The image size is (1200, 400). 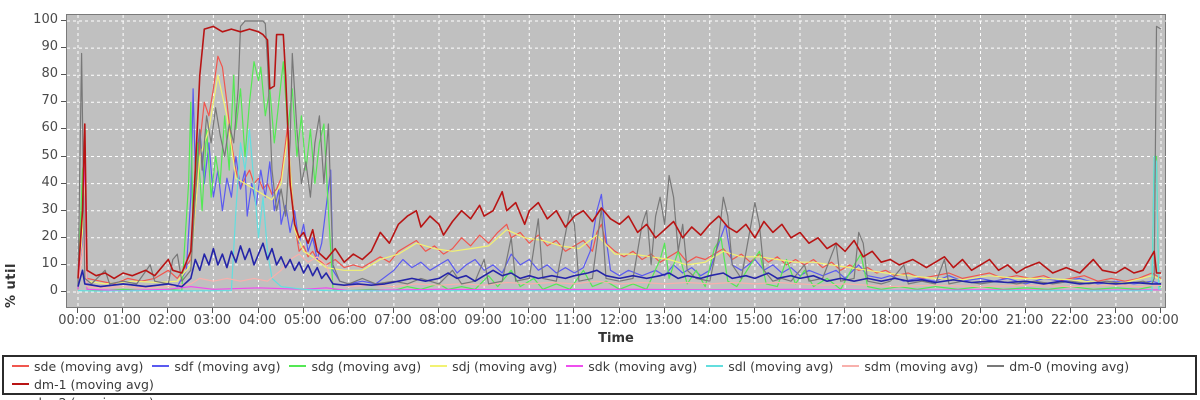 What do you see at coordinates (393, 320) in the screenshot?
I see `x-tick-label: 07:00` at bounding box center [393, 320].